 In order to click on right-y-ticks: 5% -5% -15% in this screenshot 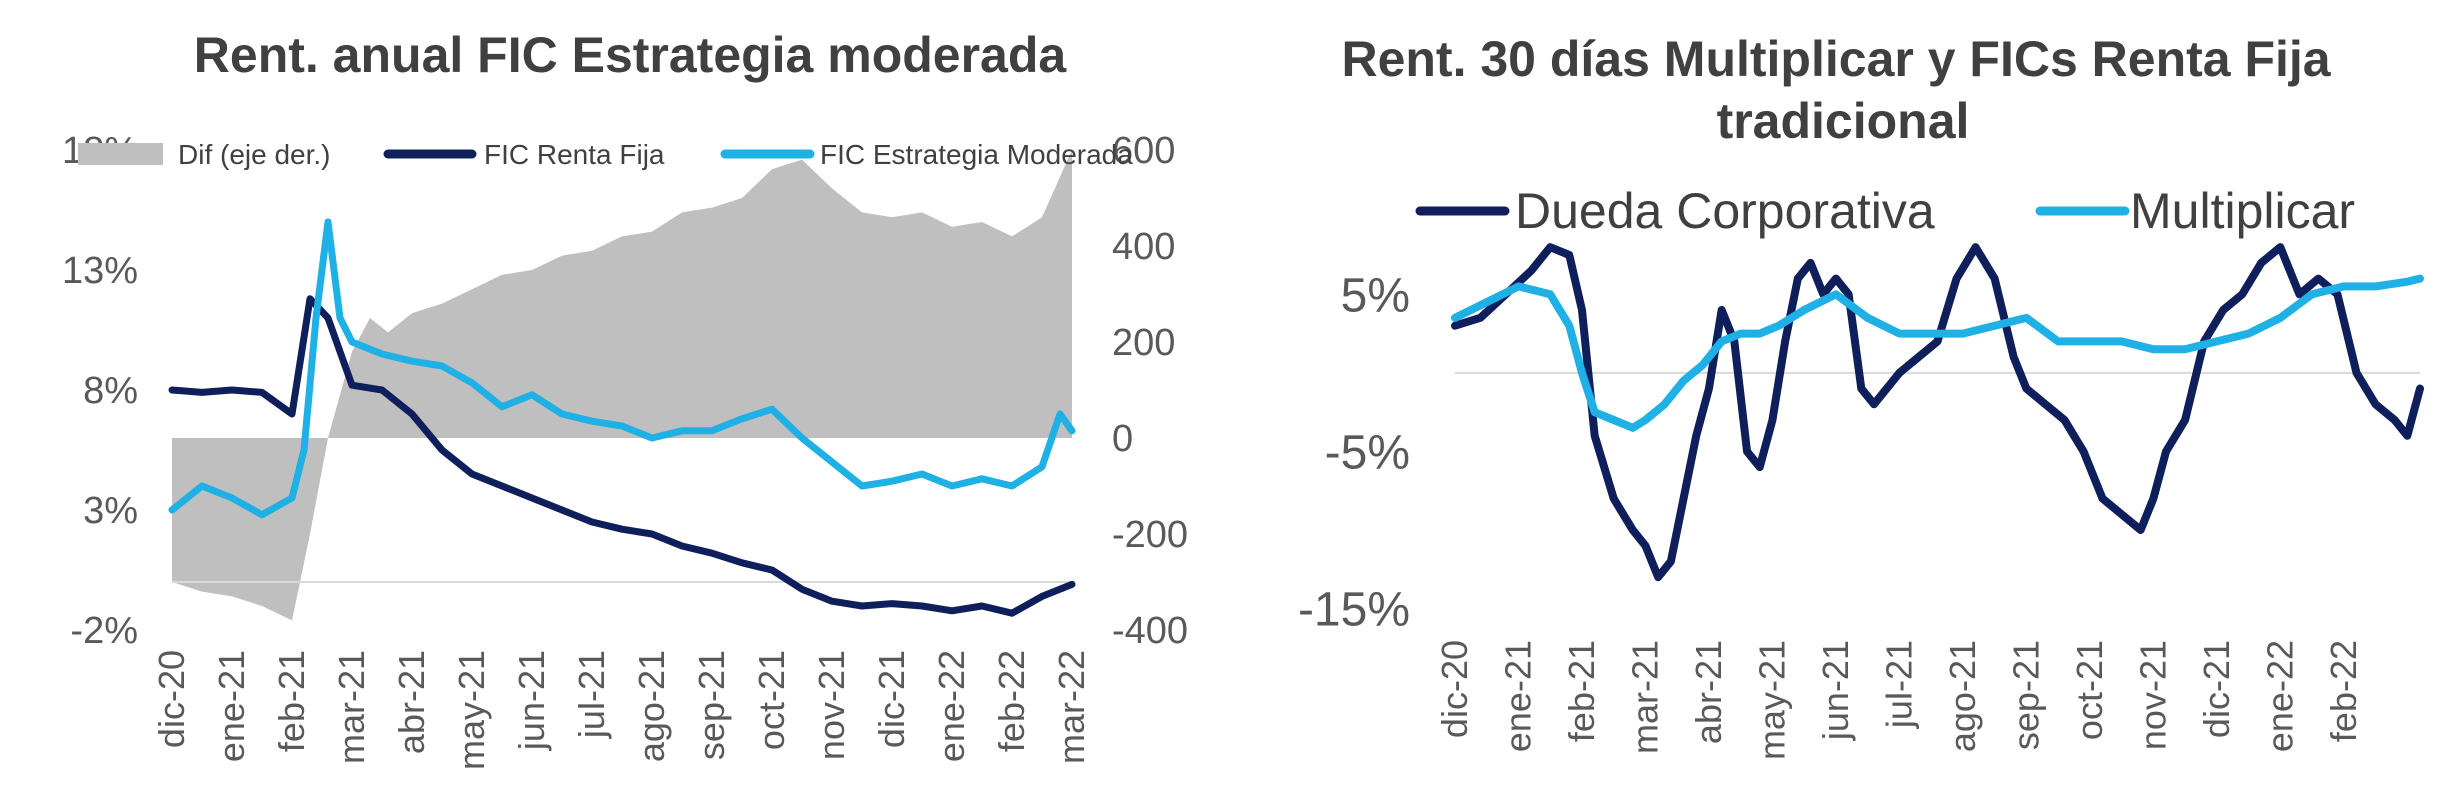, I will do `click(1354, 452)`.